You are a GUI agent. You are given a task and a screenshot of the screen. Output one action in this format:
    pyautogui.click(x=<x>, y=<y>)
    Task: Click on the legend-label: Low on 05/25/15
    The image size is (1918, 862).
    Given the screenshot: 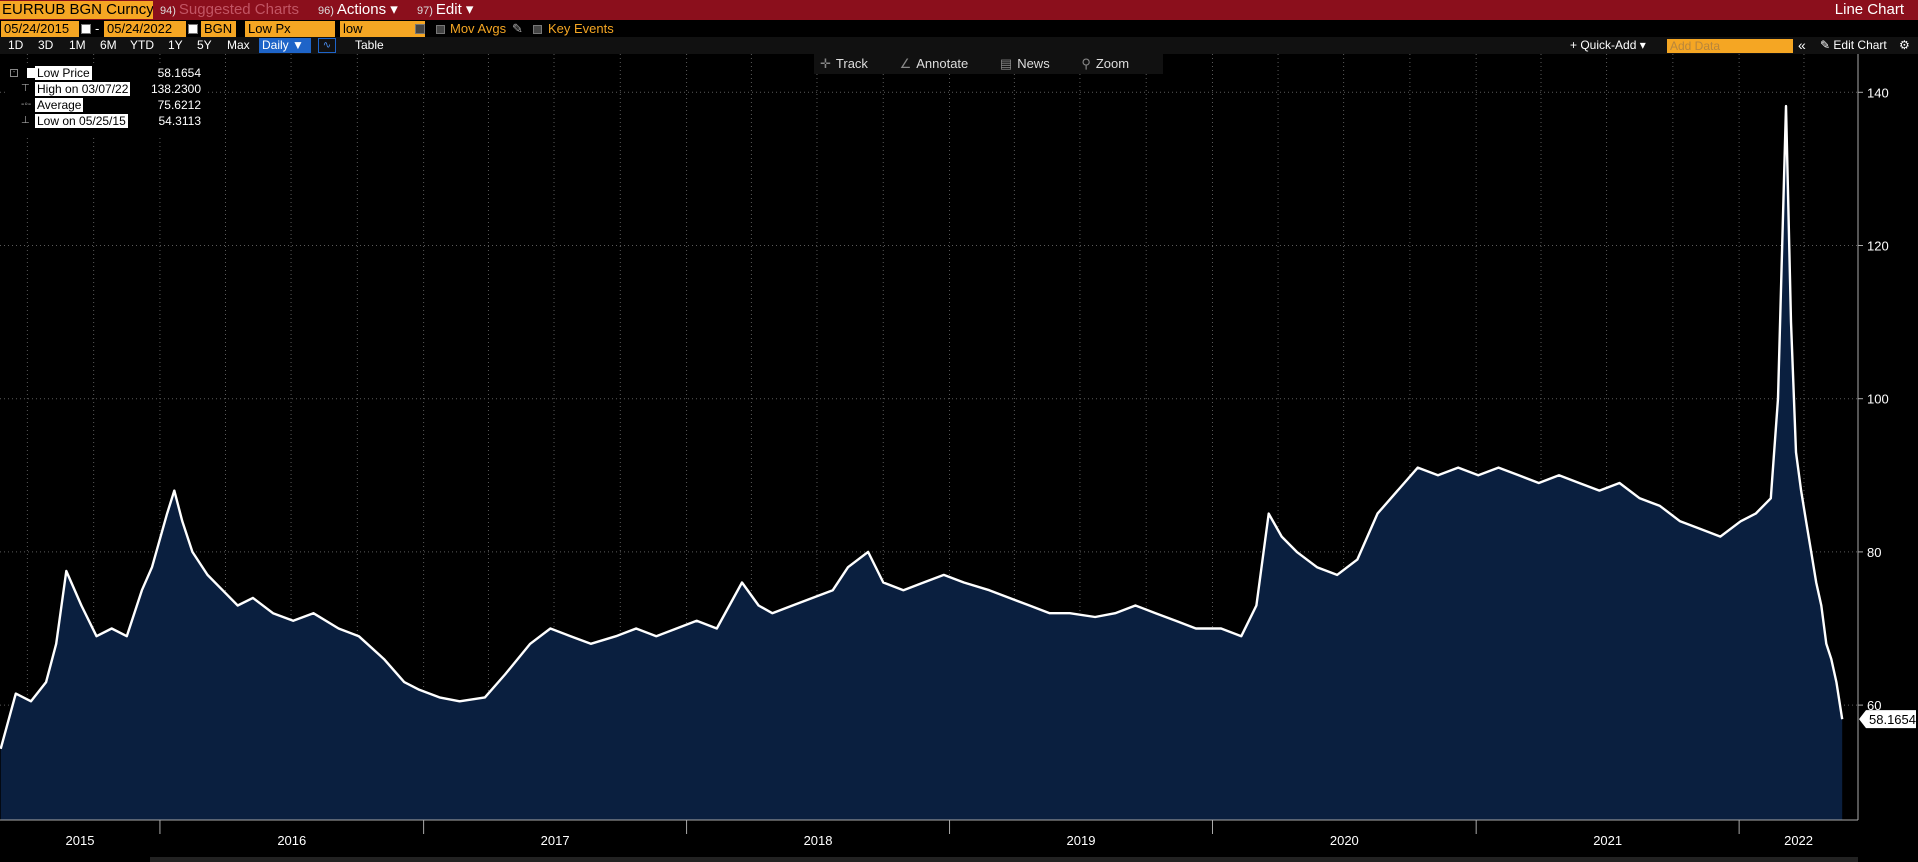 What is the action you would take?
    pyautogui.click(x=81, y=121)
    